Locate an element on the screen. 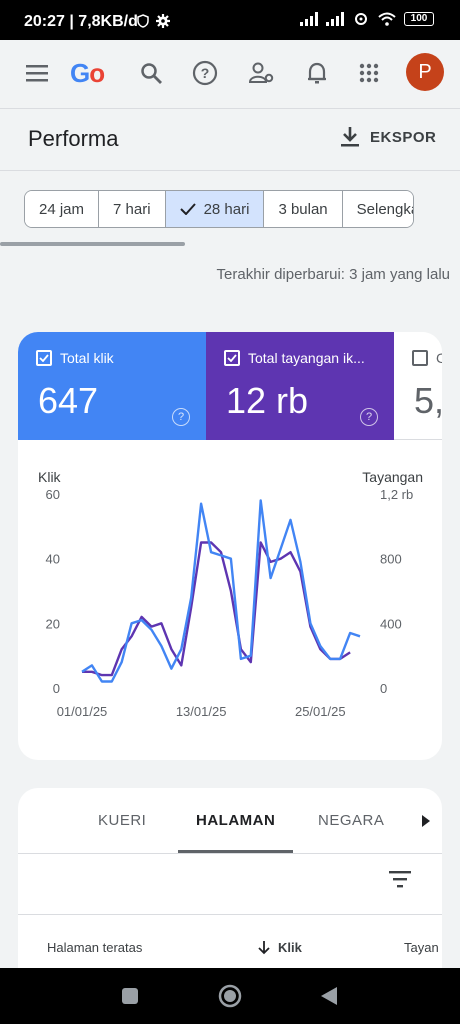 The width and height of the screenshot is (460, 1024). system-nav-bar is located at coordinates (230, 996).